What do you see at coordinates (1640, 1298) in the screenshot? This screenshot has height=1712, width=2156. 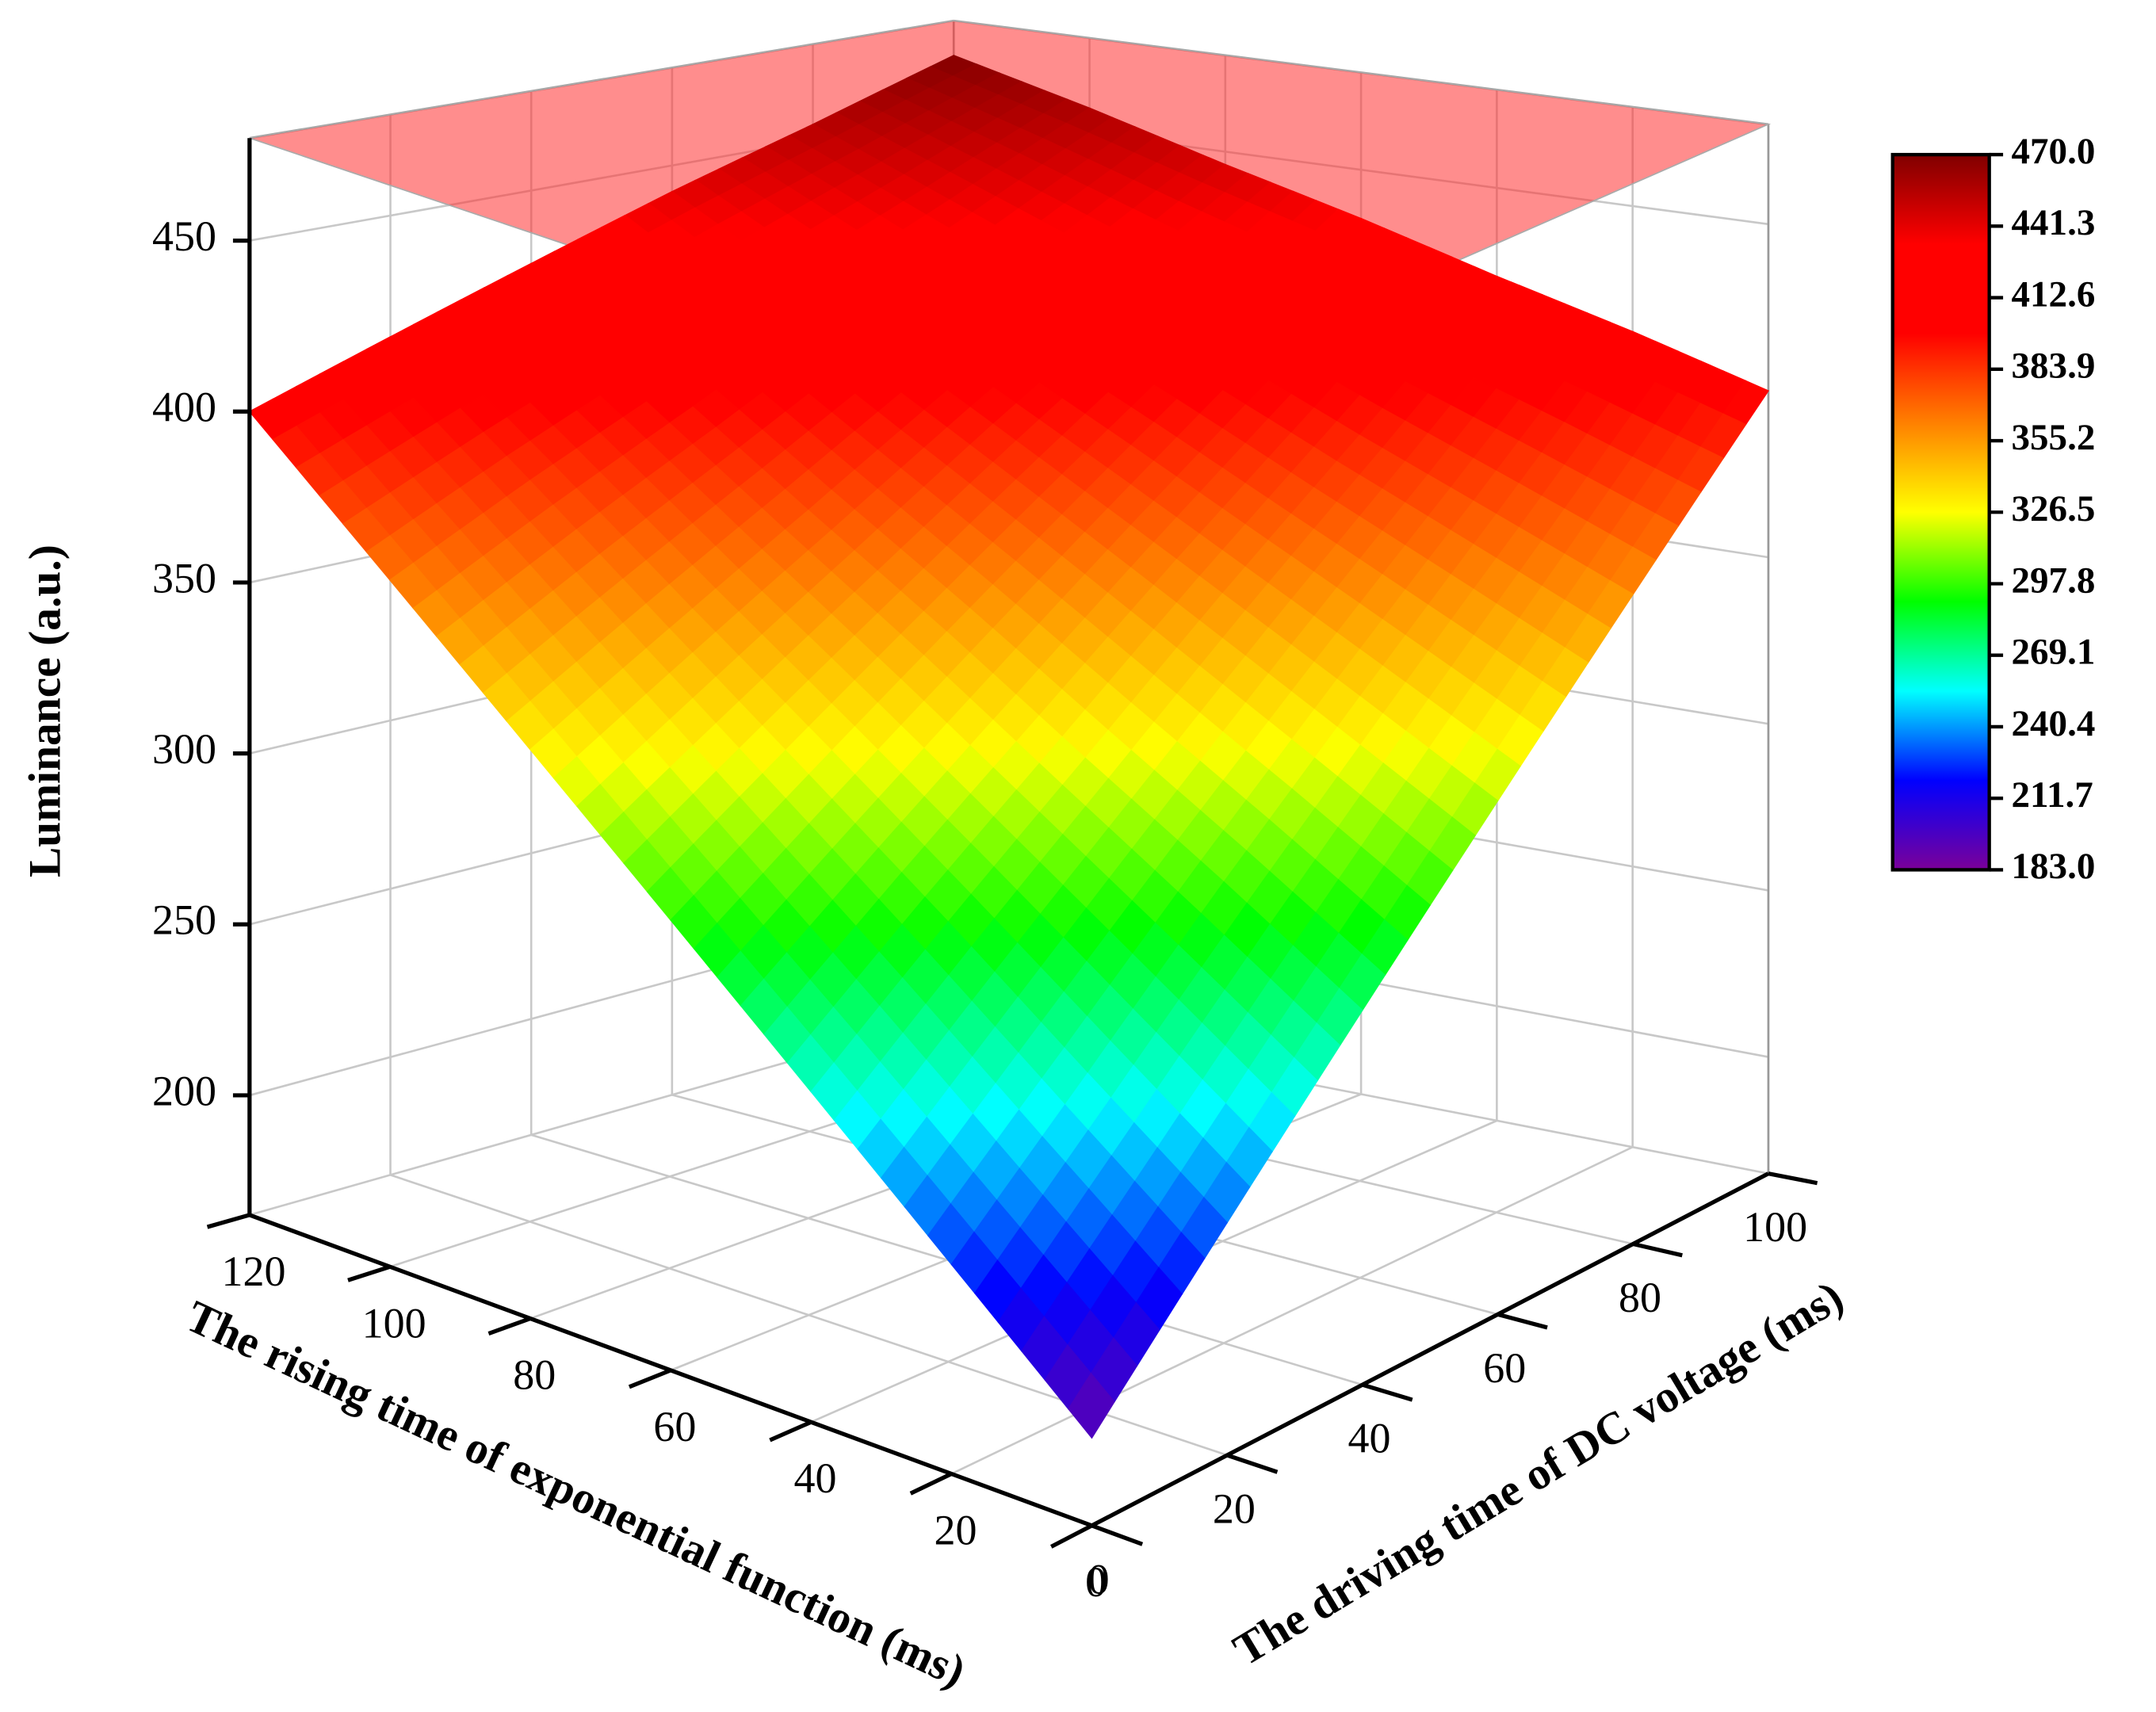 I see `y-tick-label: 80` at bounding box center [1640, 1298].